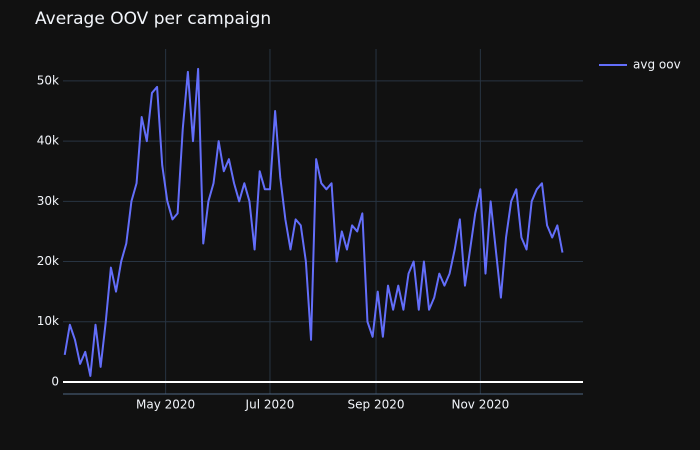 The width and height of the screenshot is (700, 450). Describe the element at coordinates (55, 381) in the screenshot. I see `y-tick-label: 0` at that location.